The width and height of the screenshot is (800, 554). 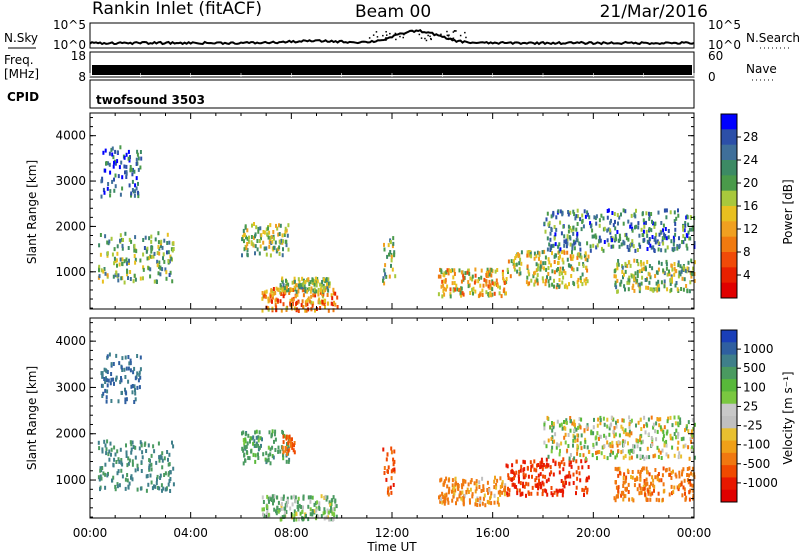 I want to click on power-colorbar-label: Power [dB], so click(x=788, y=211).